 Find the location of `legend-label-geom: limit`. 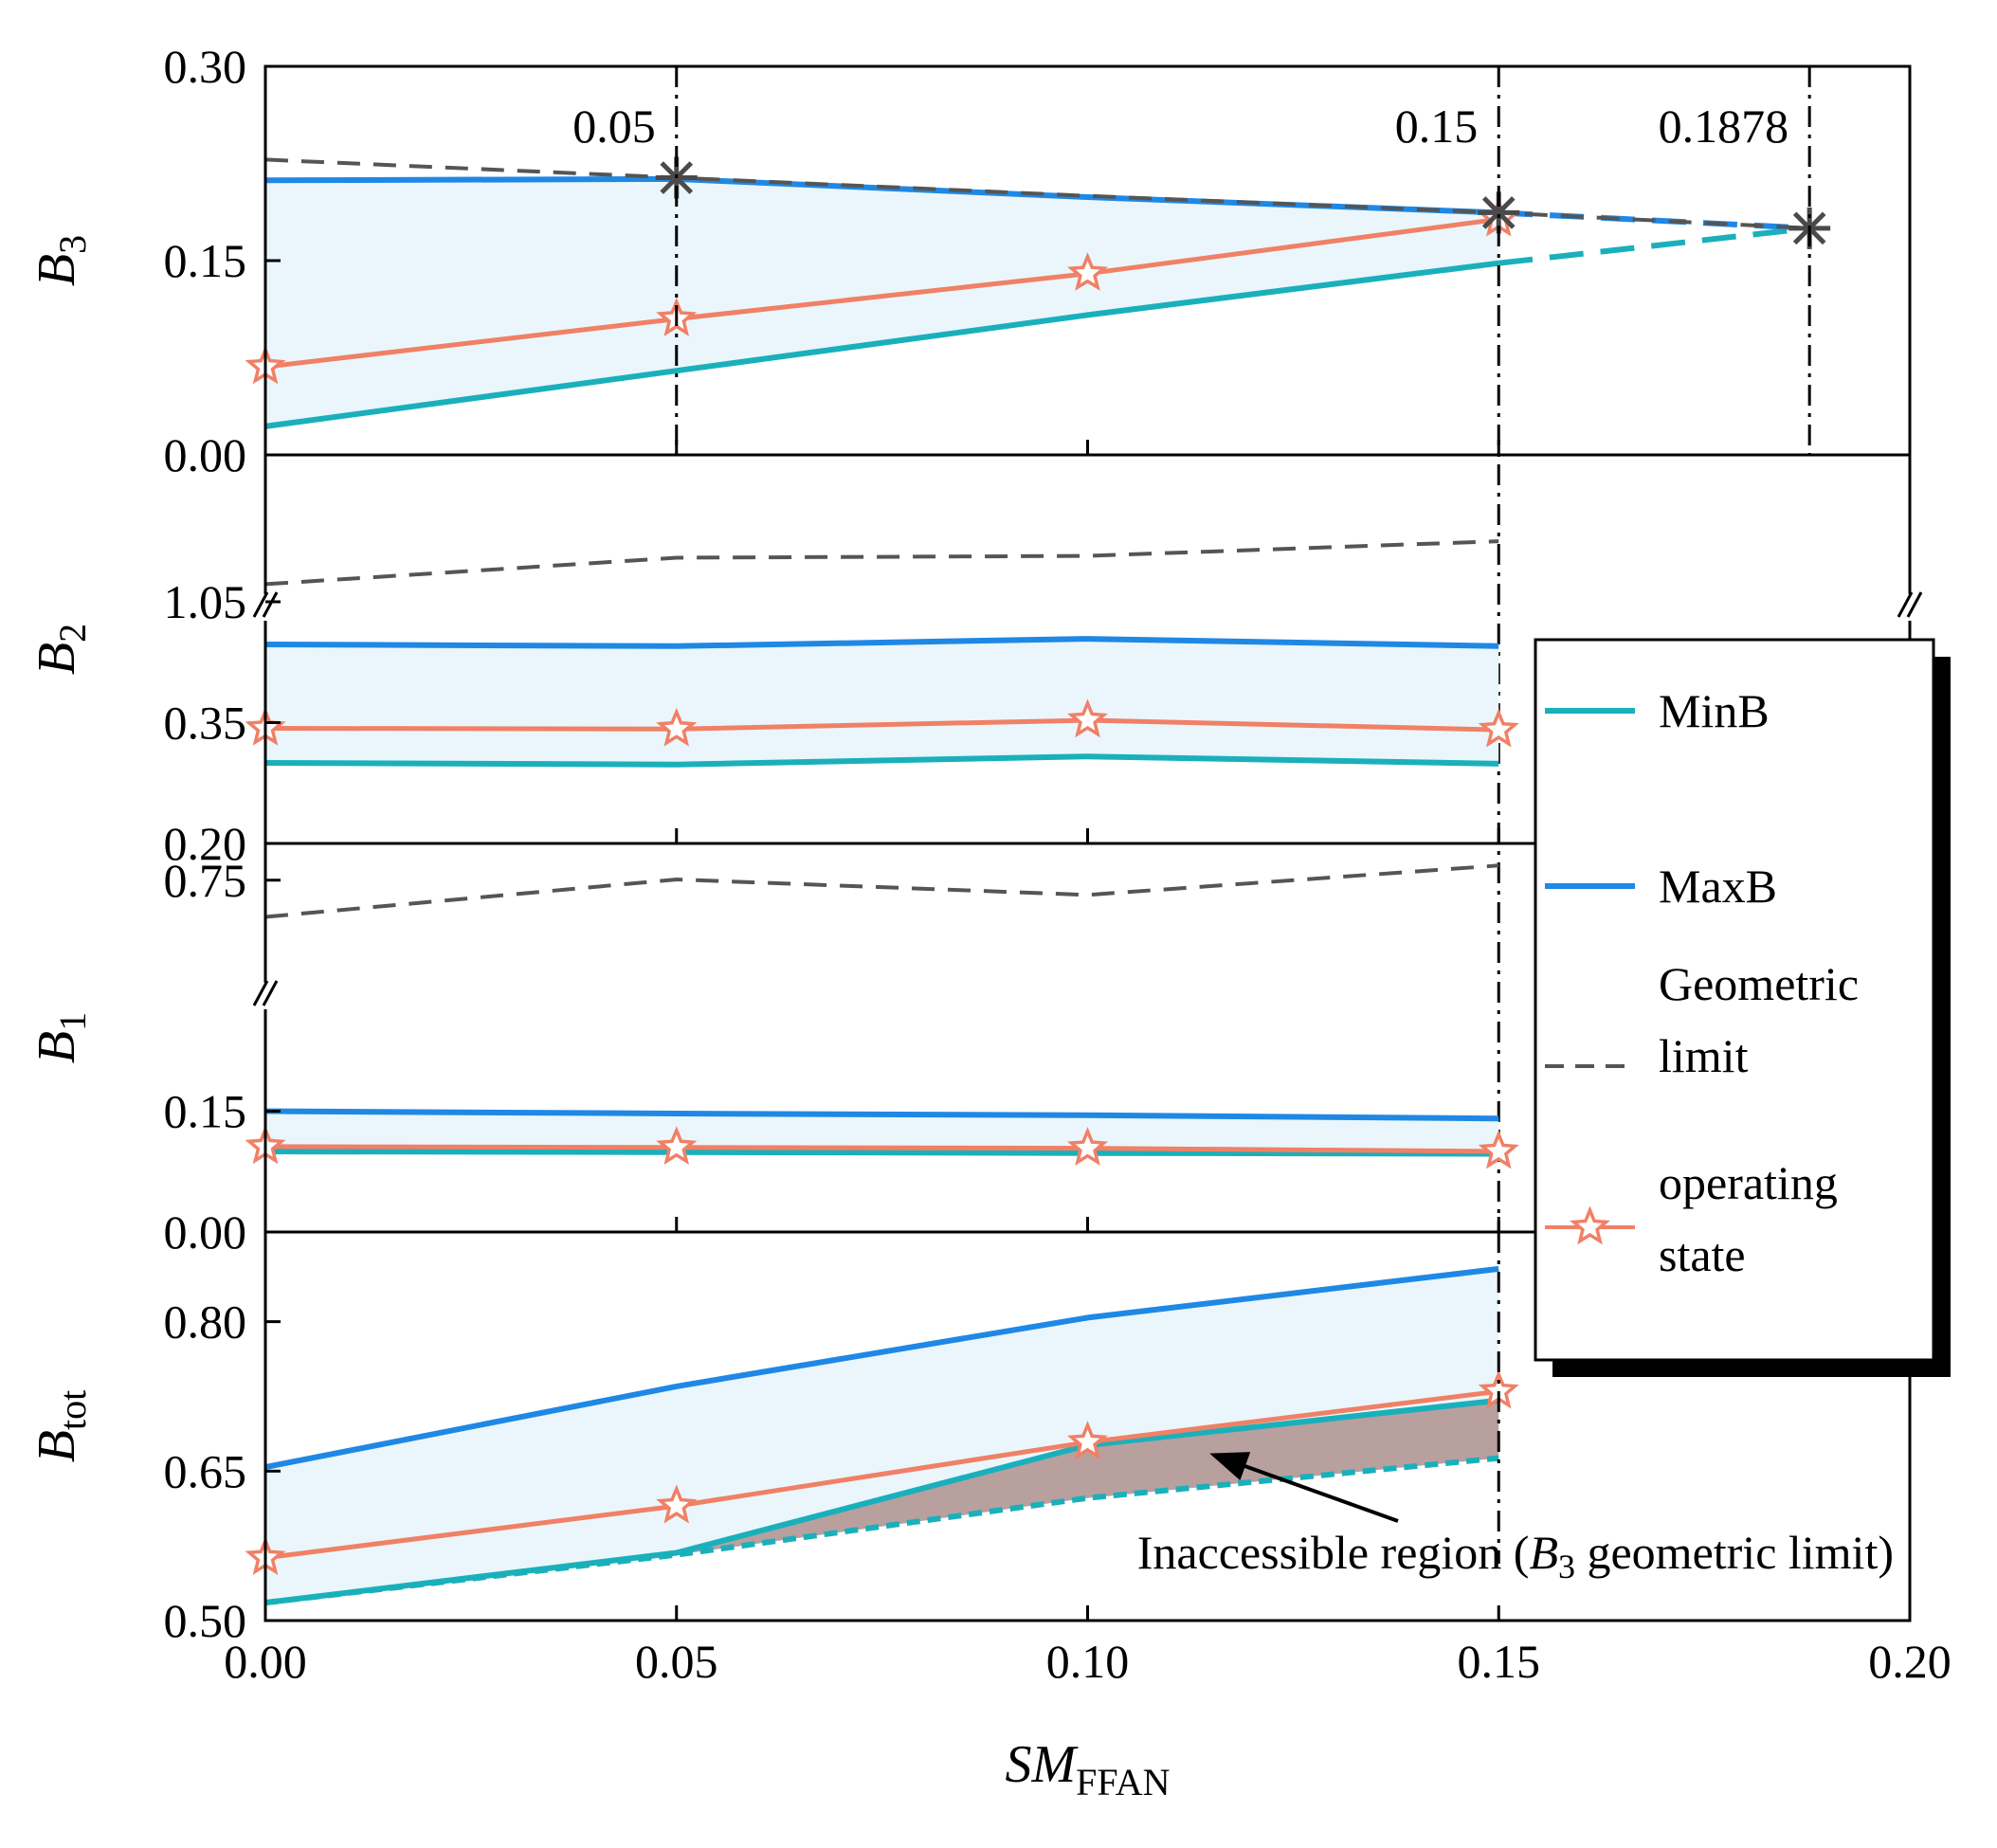

legend-label-geom: limit is located at coordinates (1704, 1055).